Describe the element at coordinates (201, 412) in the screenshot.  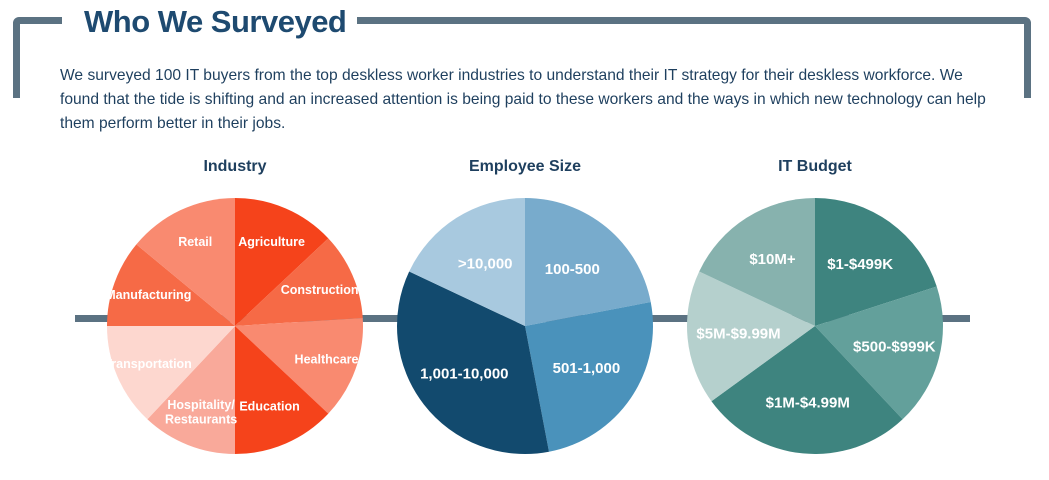
I see `pie-label-hospitality-restaurants: Hospitality/Restaurants` at that location.